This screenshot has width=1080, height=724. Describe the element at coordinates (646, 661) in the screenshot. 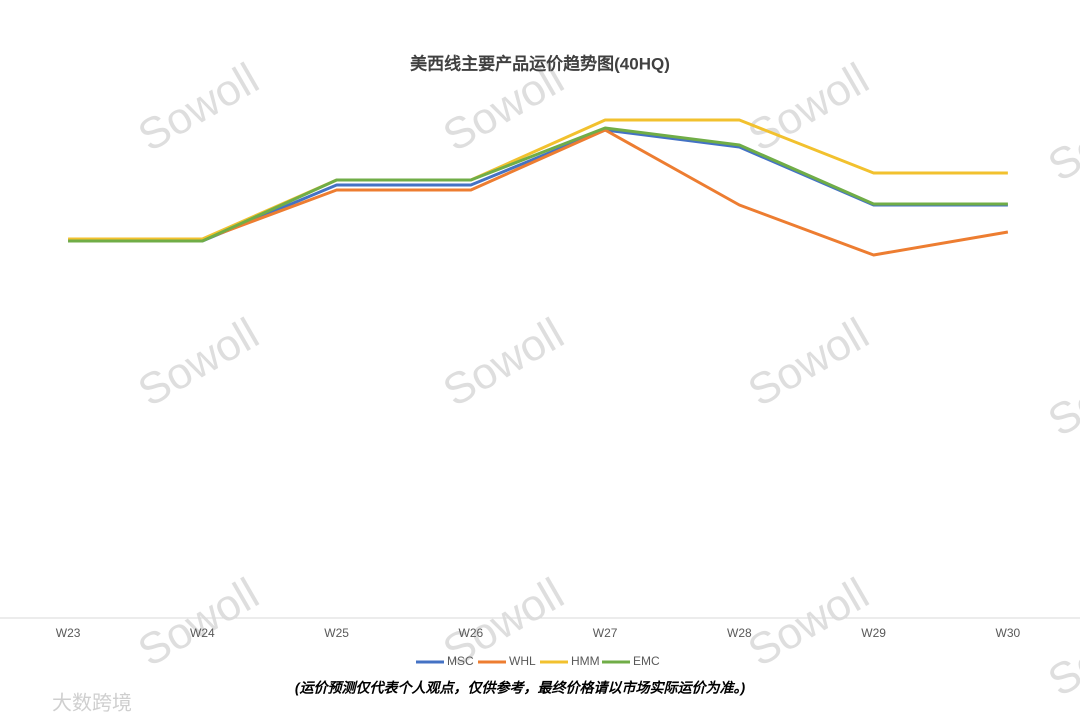

I see `legend-label: EMC` at that location.